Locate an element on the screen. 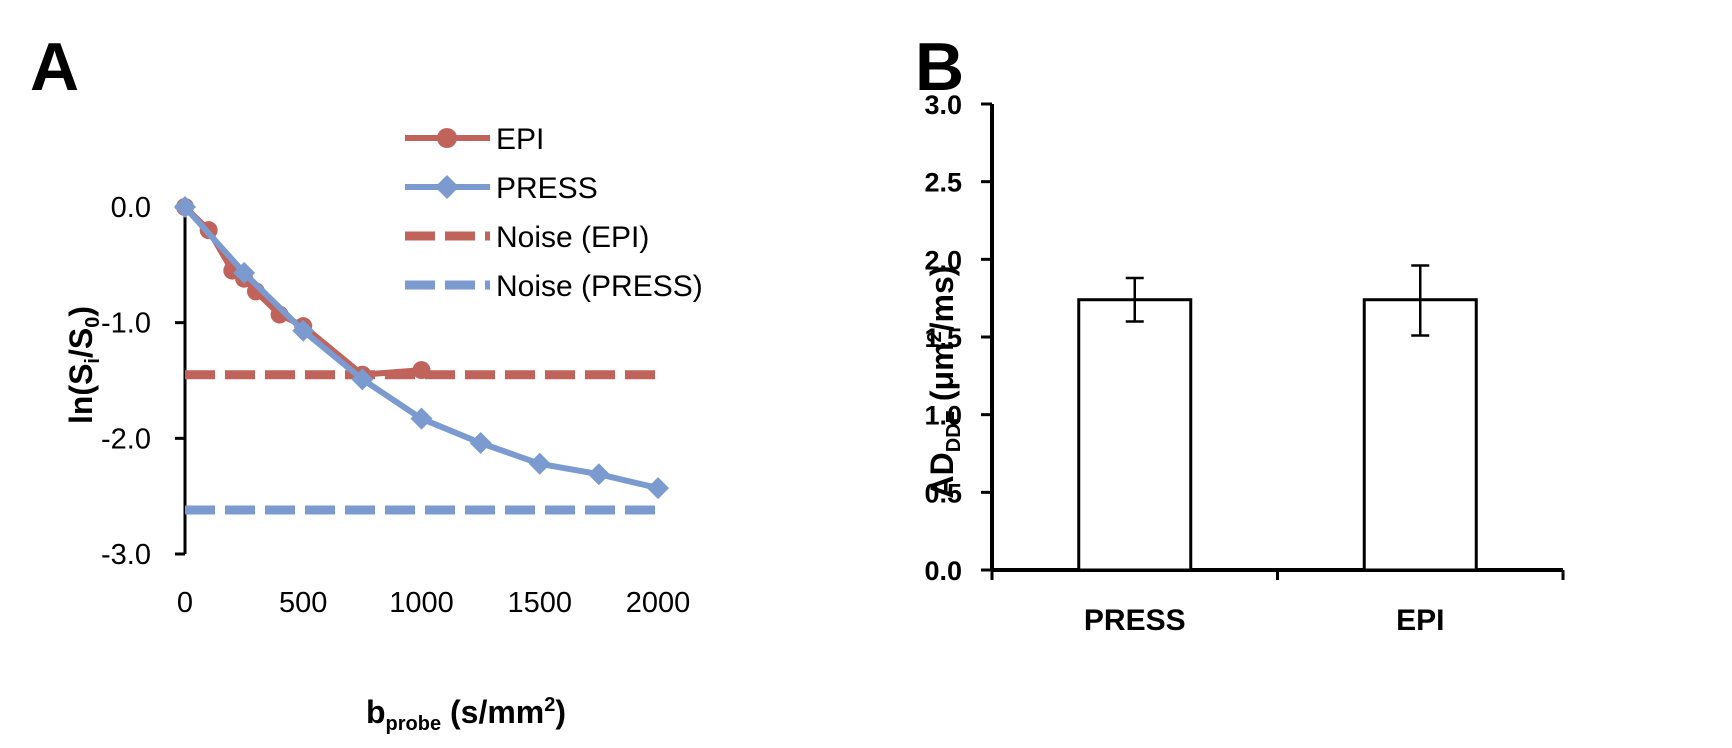 This screenshot has height=748, width=1732. panel-b-y-tick-label: 2.5 is located at coordinates (943, 183).